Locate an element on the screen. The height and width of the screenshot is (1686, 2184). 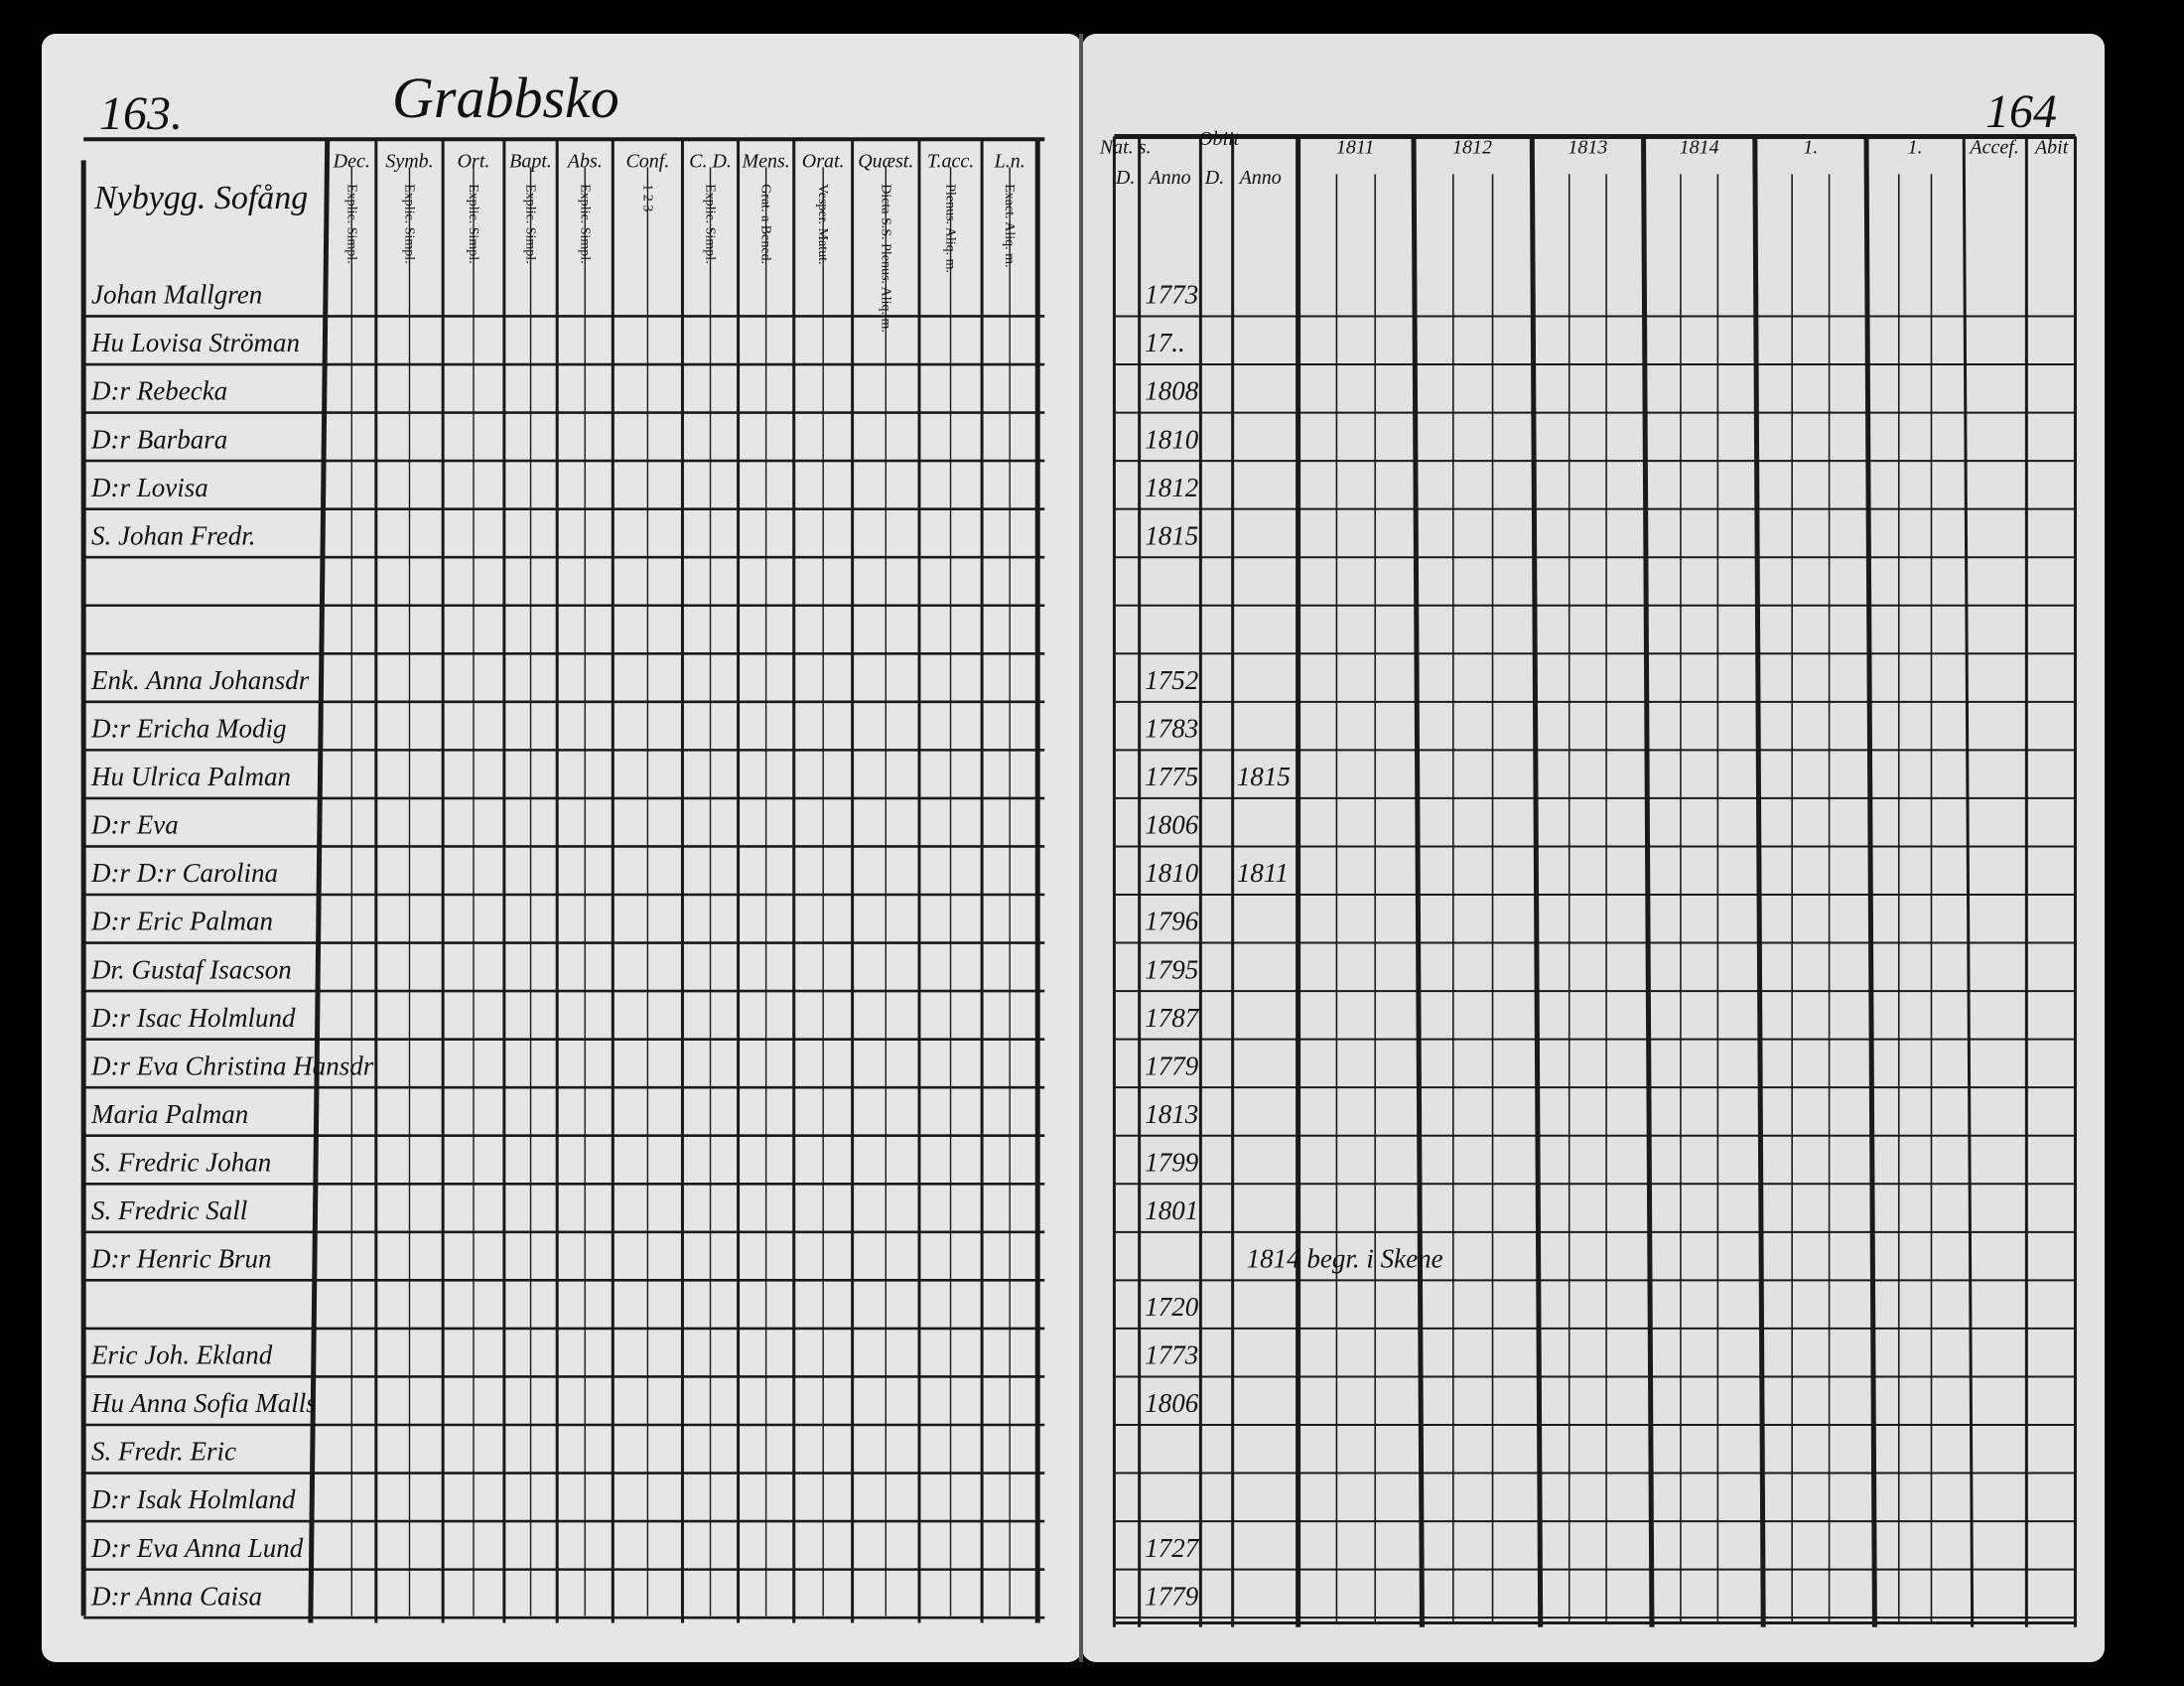
person-name: S. Johan Fredr. is located at coordinates (173, 535).